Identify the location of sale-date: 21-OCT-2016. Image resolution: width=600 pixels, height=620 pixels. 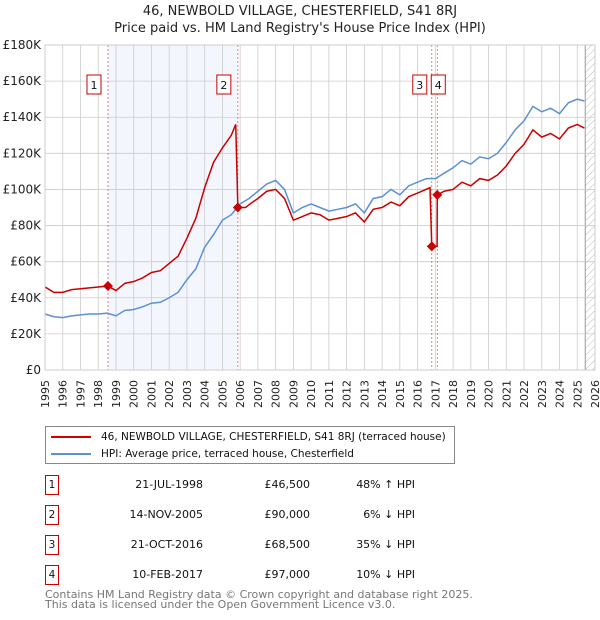
(166, 544).